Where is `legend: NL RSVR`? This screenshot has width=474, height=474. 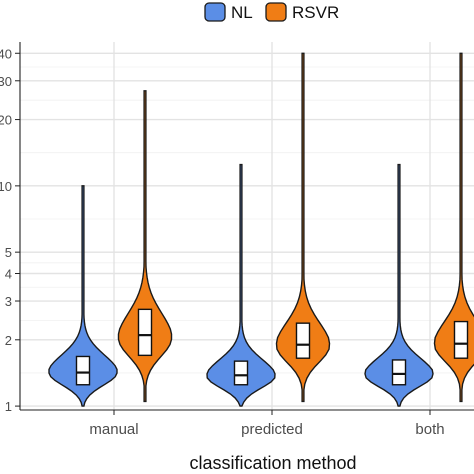
legend: NL RSVR is located at coordinates (271, 12).